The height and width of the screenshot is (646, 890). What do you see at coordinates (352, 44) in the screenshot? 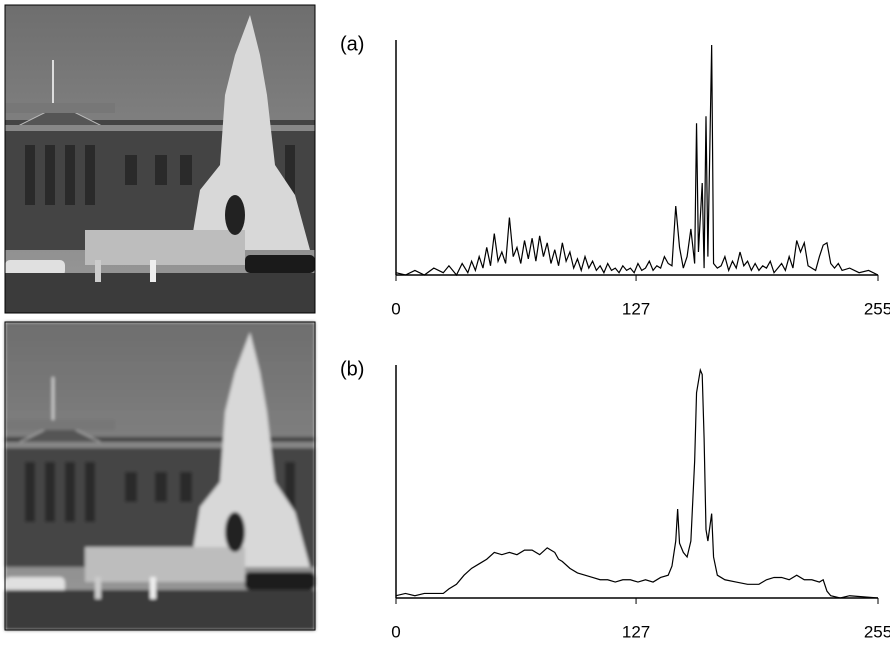
I see `panel-label: (a)` at bounding box center [352, 44].